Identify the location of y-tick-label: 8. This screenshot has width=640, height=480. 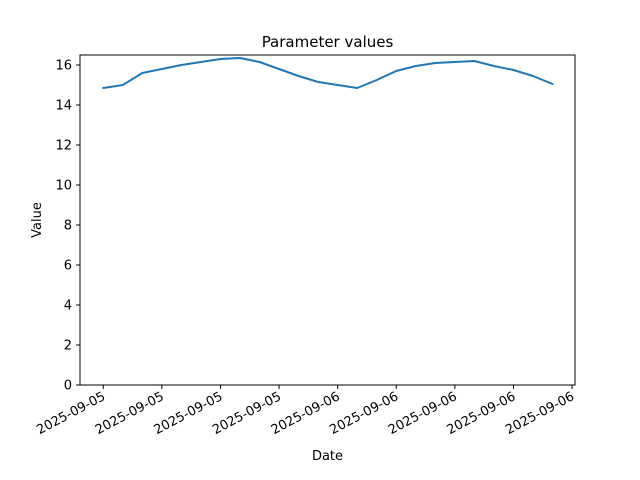
(68, 226).